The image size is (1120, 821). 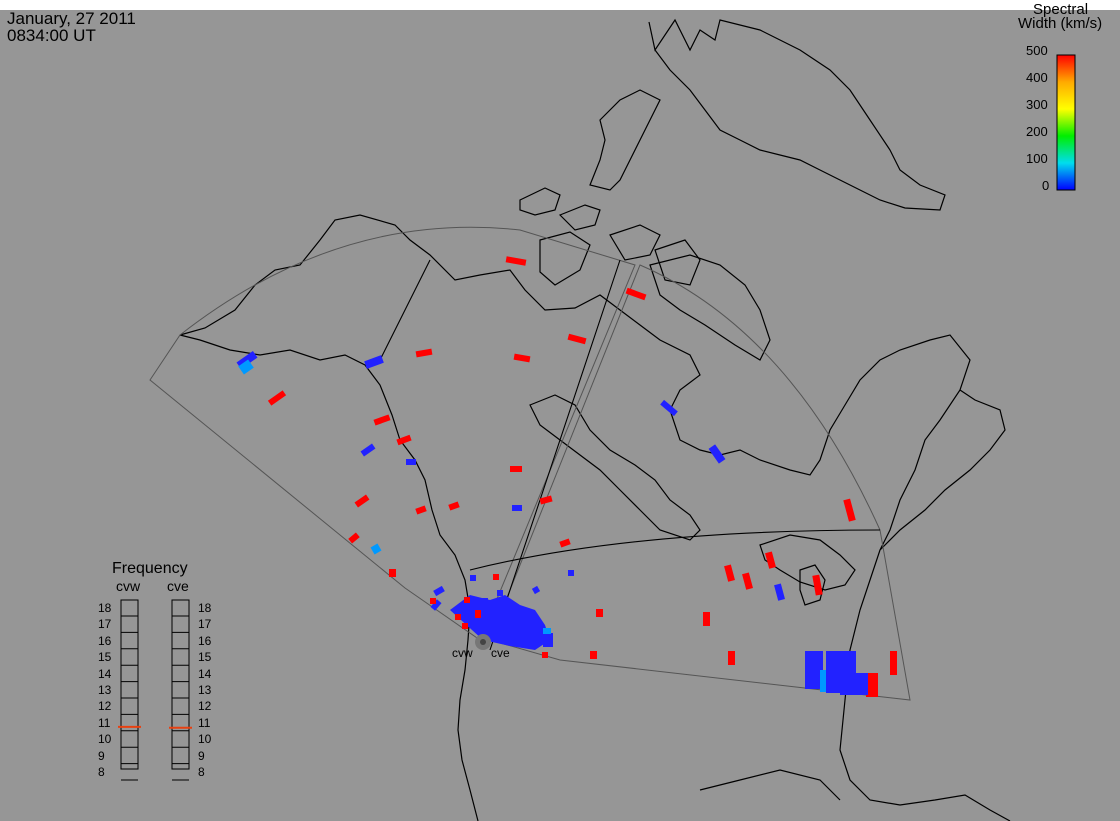 I want to click on fov-mid, so click(x=675, y=550).